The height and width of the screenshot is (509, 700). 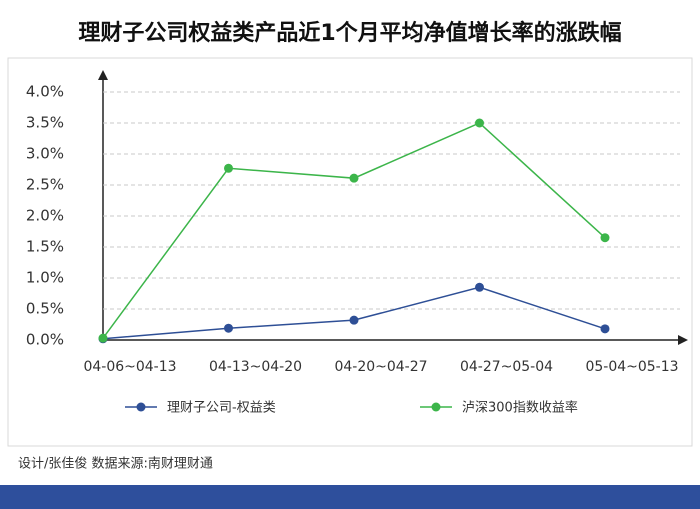 I want to click on y-tick-label: 1.0%, so click(x=45, y=278).